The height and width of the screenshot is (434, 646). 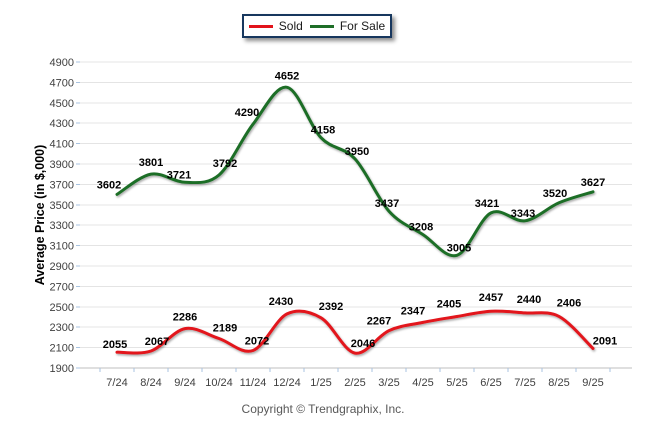 What do you see at coordinates (62, 308) in the screenshot?
I see `svg-text: 2500` at bounding box center [62, 308].